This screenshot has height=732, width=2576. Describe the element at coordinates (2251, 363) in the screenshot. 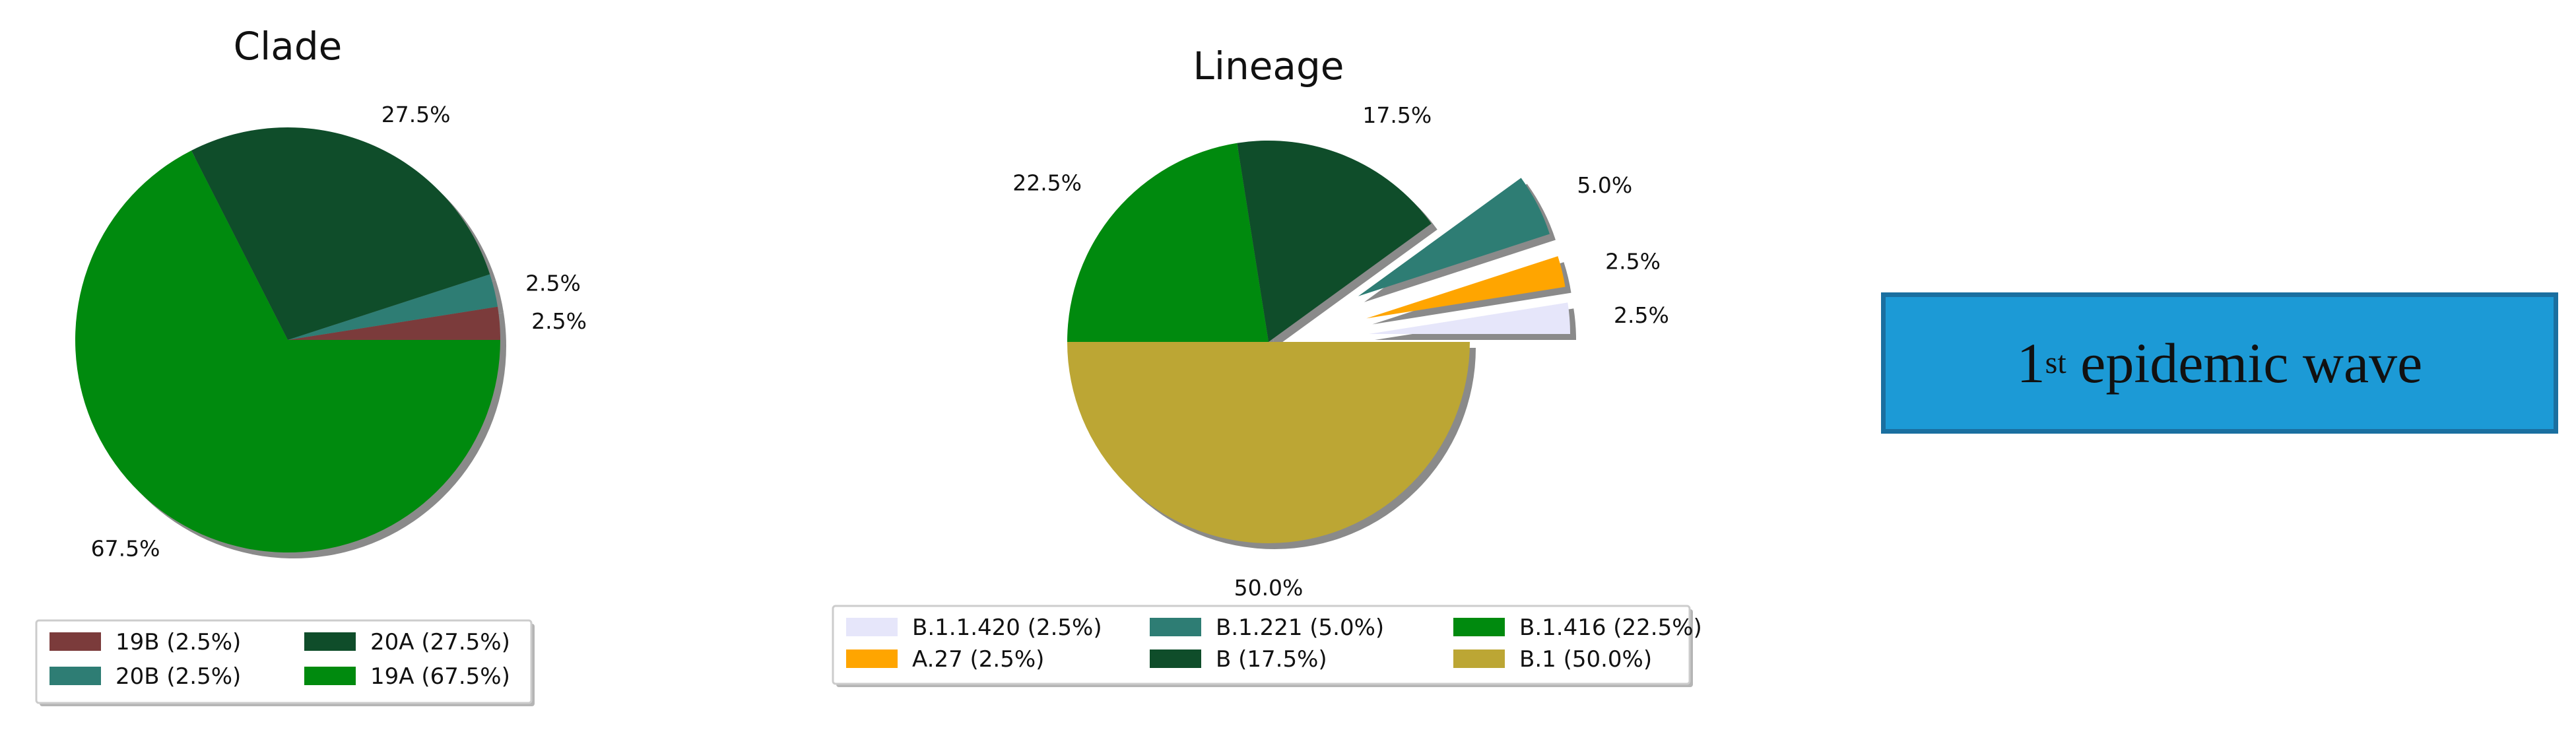

I see `wave-text: epidemic wave` at that location.